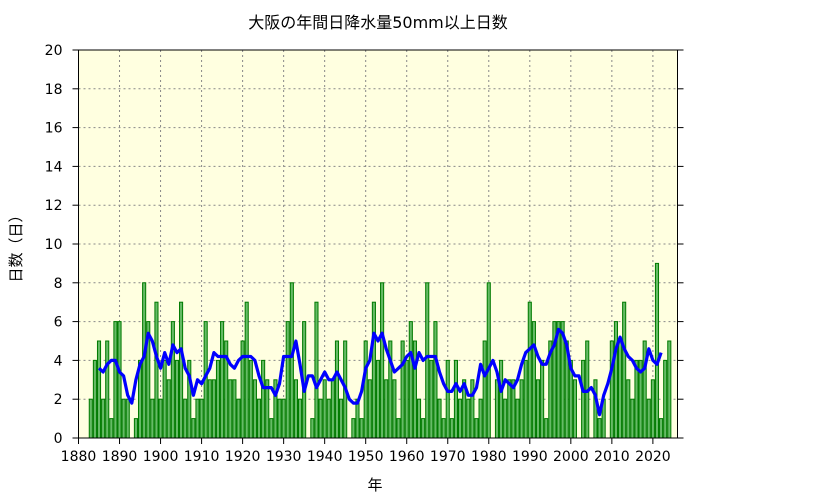  Describe the element at coordinates (337, 389) in the screenshot. I see `bar-1943` at that location.